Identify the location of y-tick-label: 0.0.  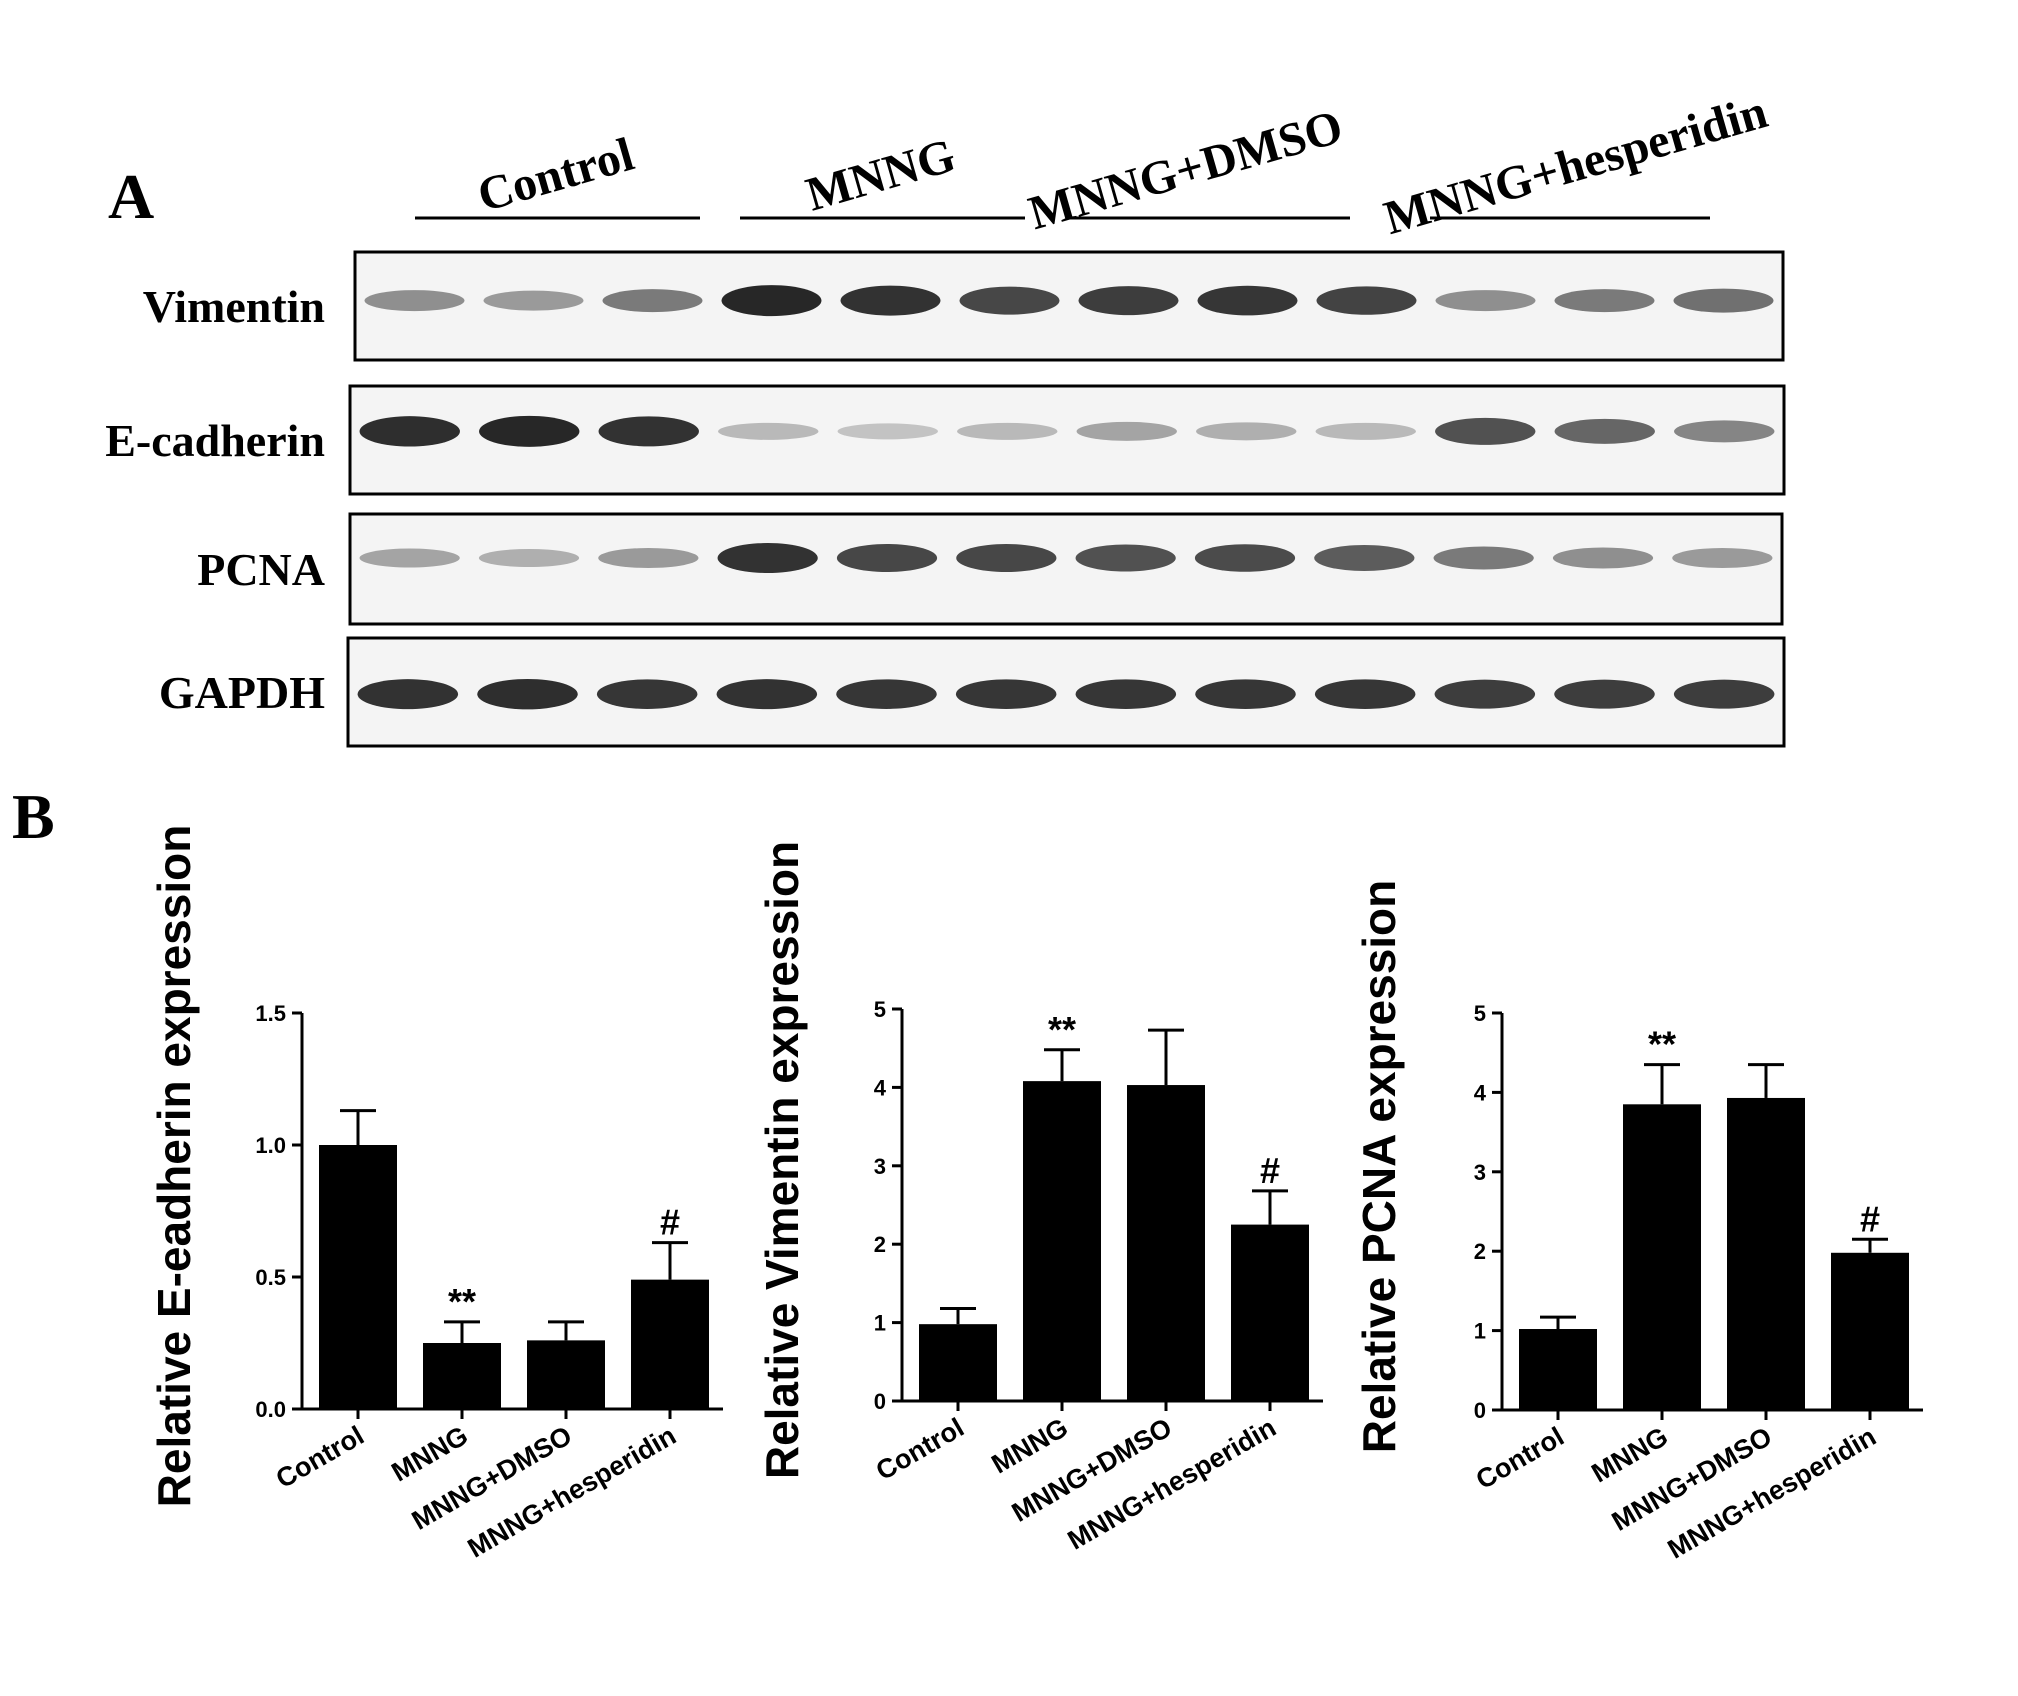
(270, 1409).